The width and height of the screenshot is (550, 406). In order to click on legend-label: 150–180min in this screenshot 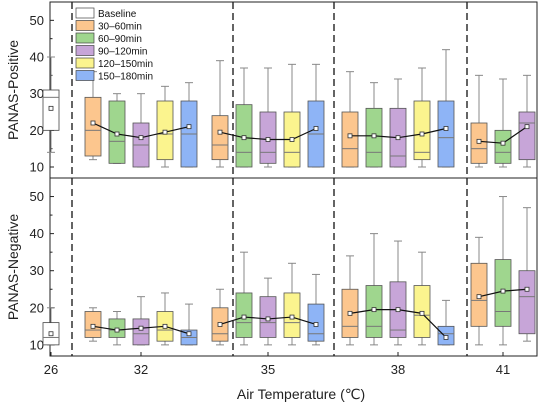, I will do `click(125, 77)`.